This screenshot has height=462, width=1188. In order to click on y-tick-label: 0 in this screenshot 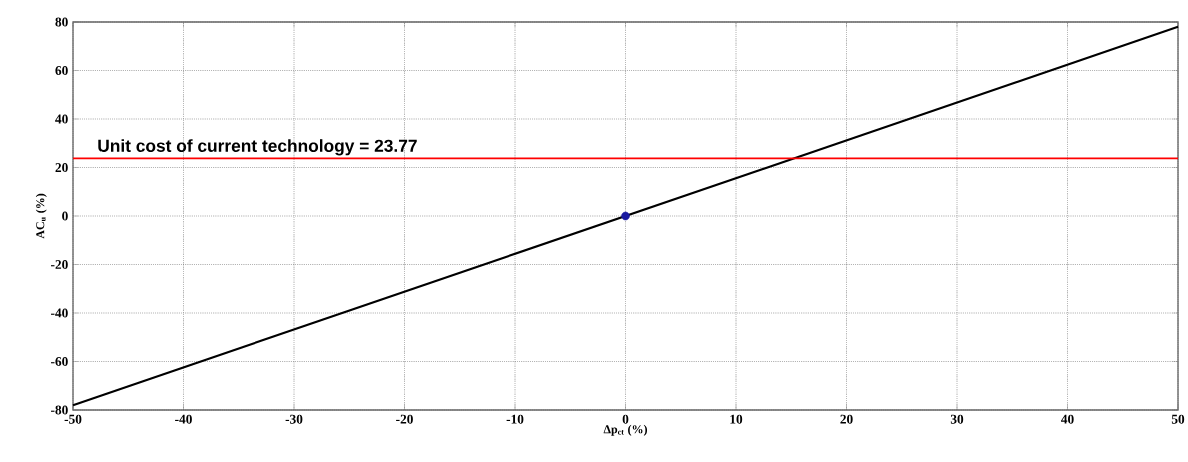, I will do `click(65, 216)`.